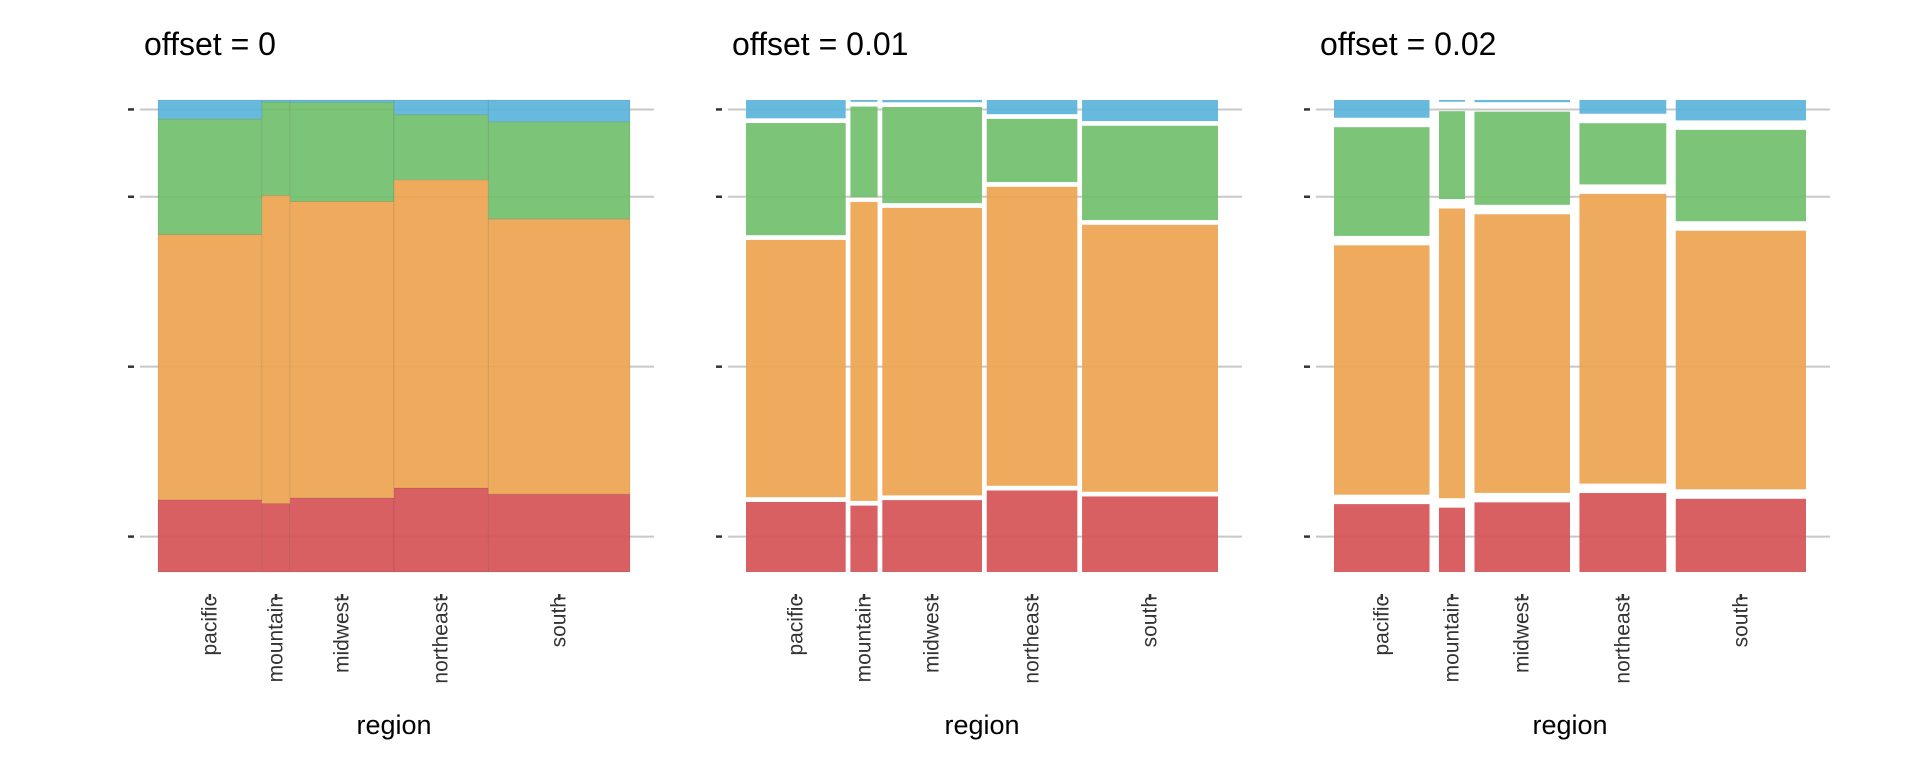  I want to click on panel-title: offset = 0.02, so click(1408, 44).